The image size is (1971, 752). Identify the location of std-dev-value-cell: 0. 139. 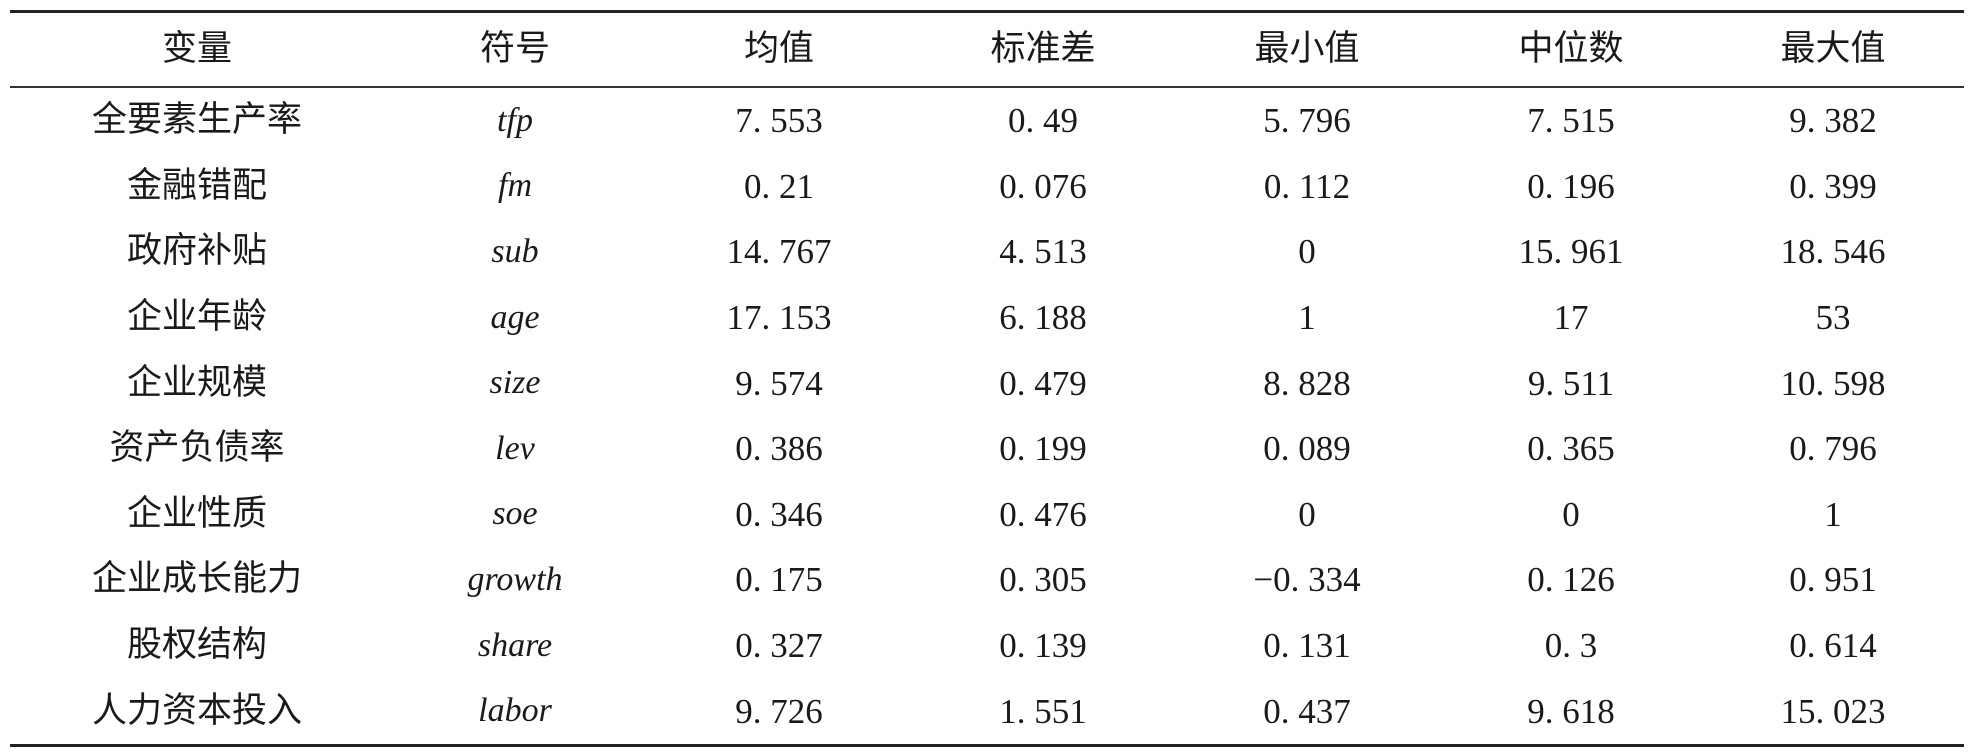
(1043, 646).